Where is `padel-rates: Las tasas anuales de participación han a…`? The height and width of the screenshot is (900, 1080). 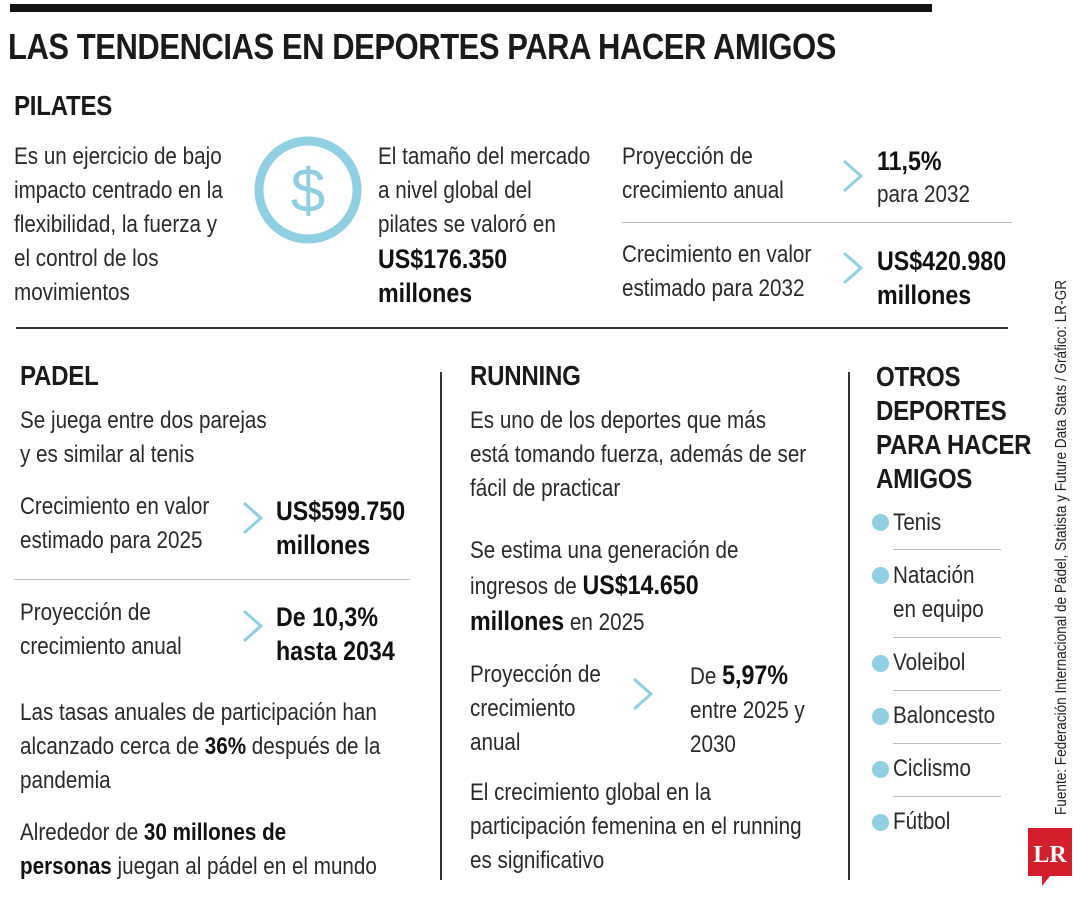 padel-rates: Las tasas anuales de participación han a… is located at coordinates (200, 746).